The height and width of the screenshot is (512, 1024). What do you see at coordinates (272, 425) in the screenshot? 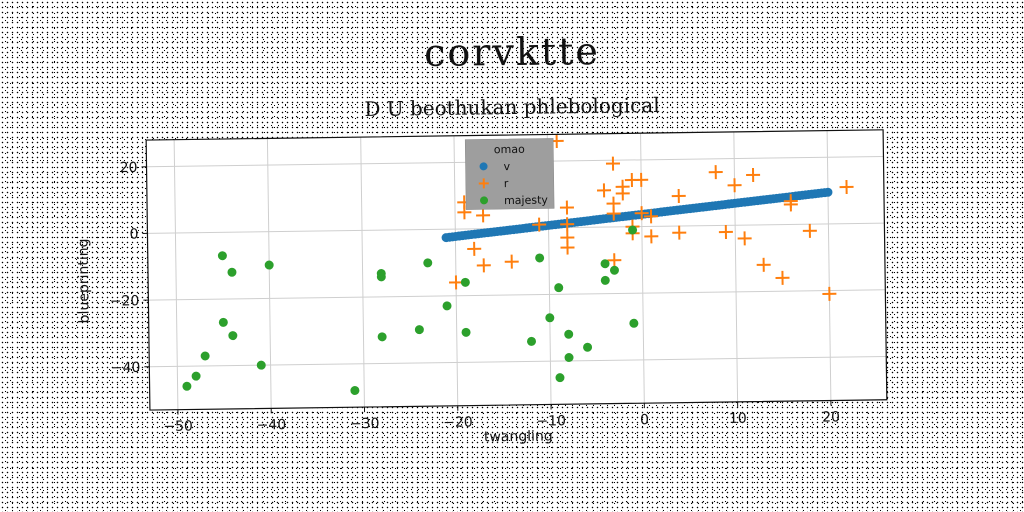
I see `x-tick-label: −40` at bounding box center [272, 425].